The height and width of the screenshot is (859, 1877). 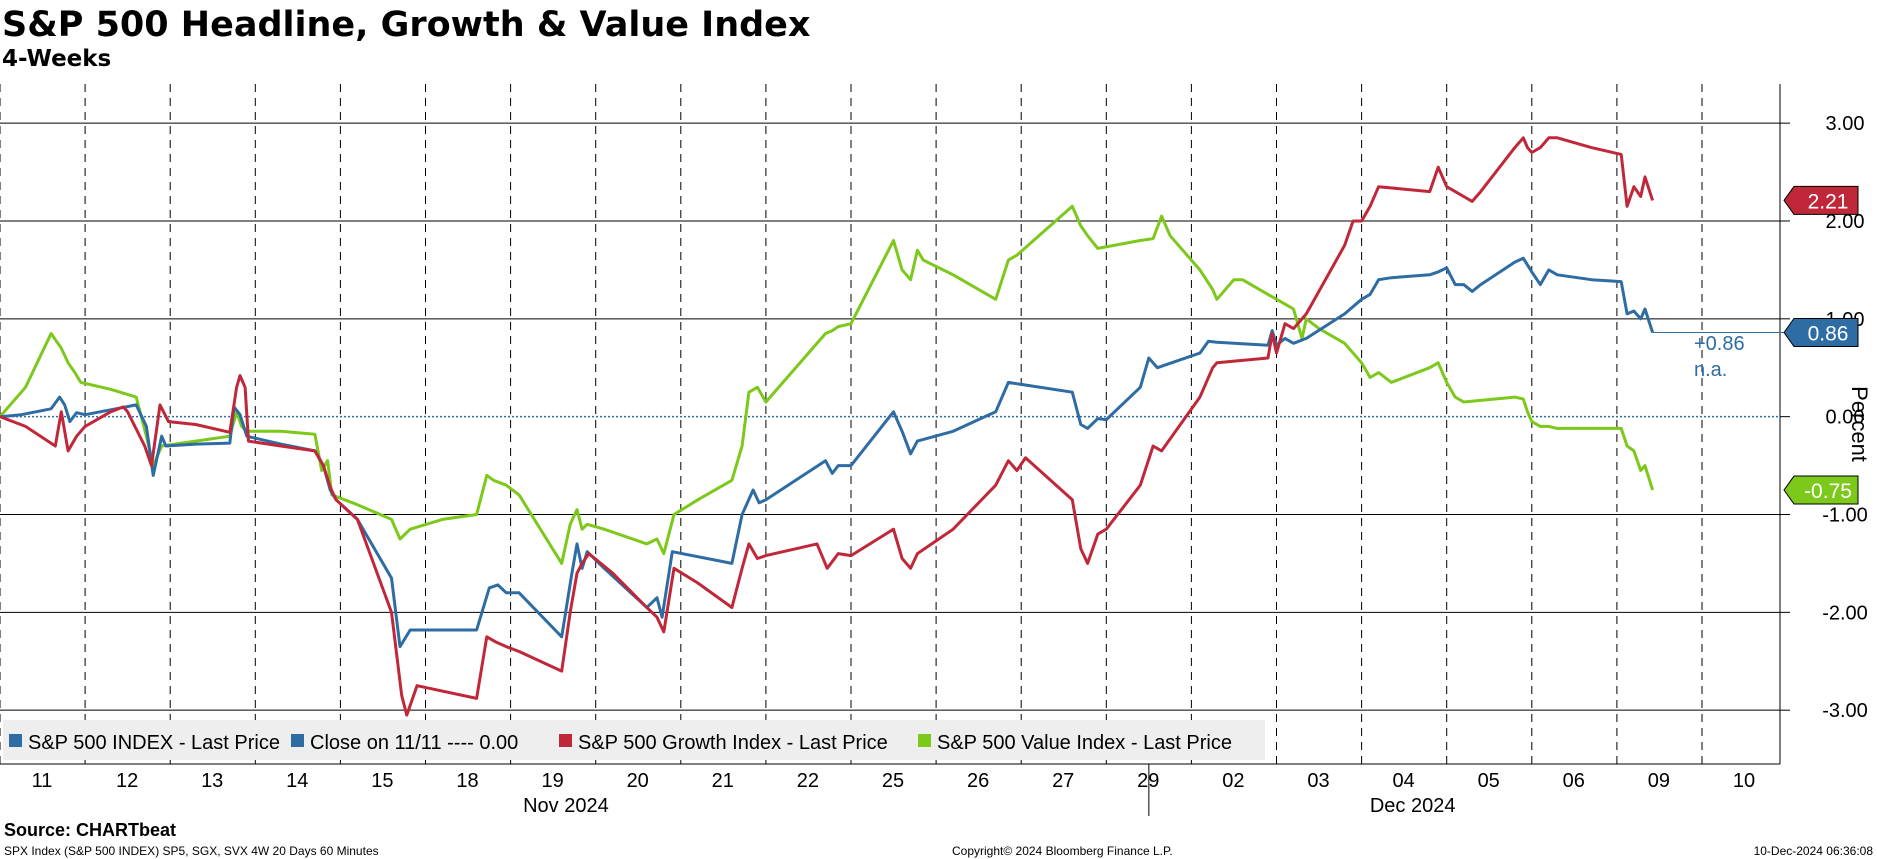 What do you see at coordinates (1828, 334) in the screenshot?
I see `last-value-label: 0.86` at bounding box center [1828, 334].